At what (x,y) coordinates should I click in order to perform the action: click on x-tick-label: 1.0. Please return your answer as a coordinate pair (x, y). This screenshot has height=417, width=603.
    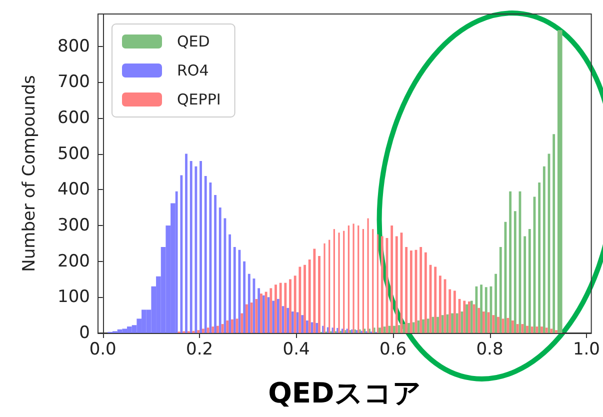
    Looking at the image, I should click on (586, 350).